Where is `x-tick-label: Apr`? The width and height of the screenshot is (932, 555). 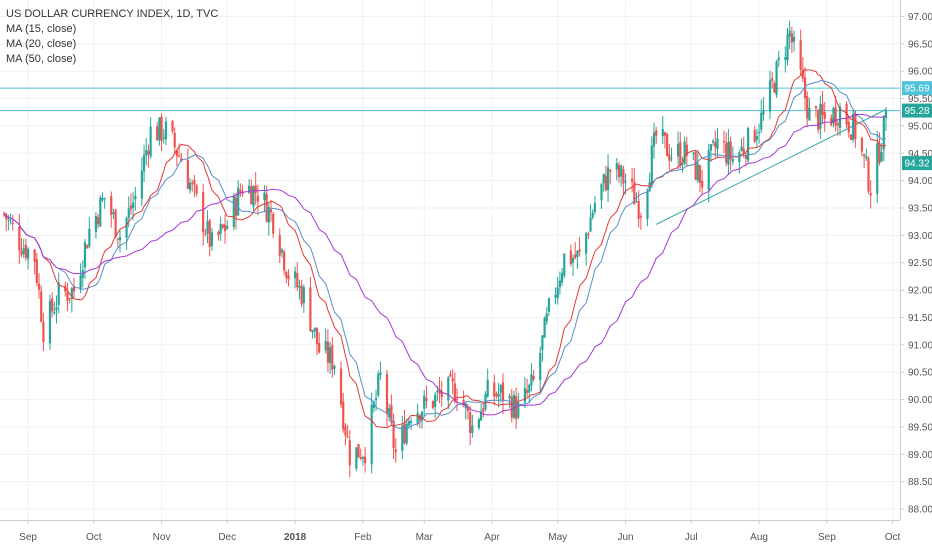 x-tick-label: Apr is located at coordinates (492, 537).